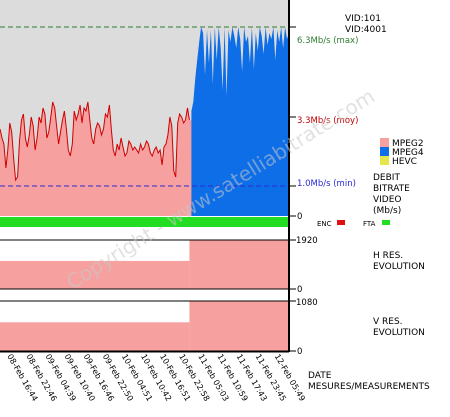  Describe the element at coordinates (408, 144) in the screenshot. I see `legend-label-mpeg2: MPEG2` at that location.